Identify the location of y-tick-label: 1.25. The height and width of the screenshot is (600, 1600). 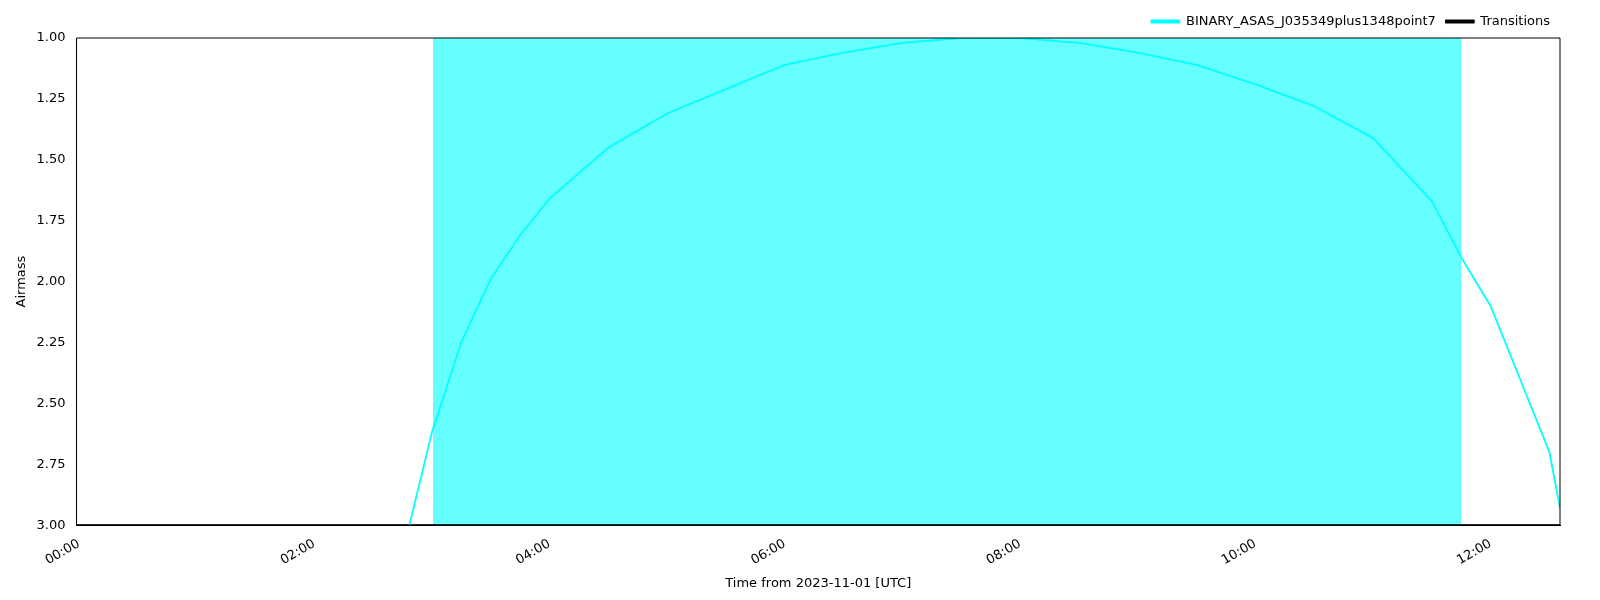
(51, 98).